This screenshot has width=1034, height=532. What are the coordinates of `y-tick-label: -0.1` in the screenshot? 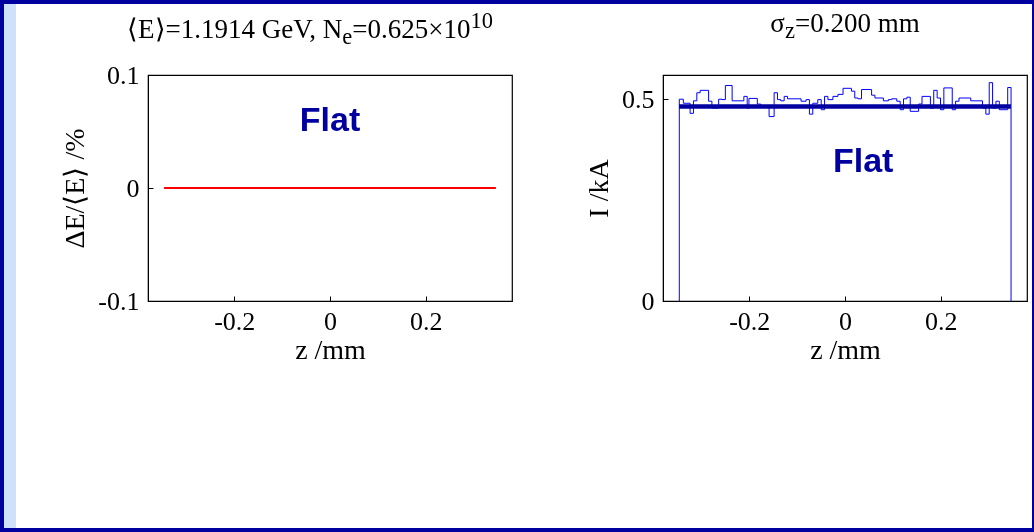 It's located at (119, 301).